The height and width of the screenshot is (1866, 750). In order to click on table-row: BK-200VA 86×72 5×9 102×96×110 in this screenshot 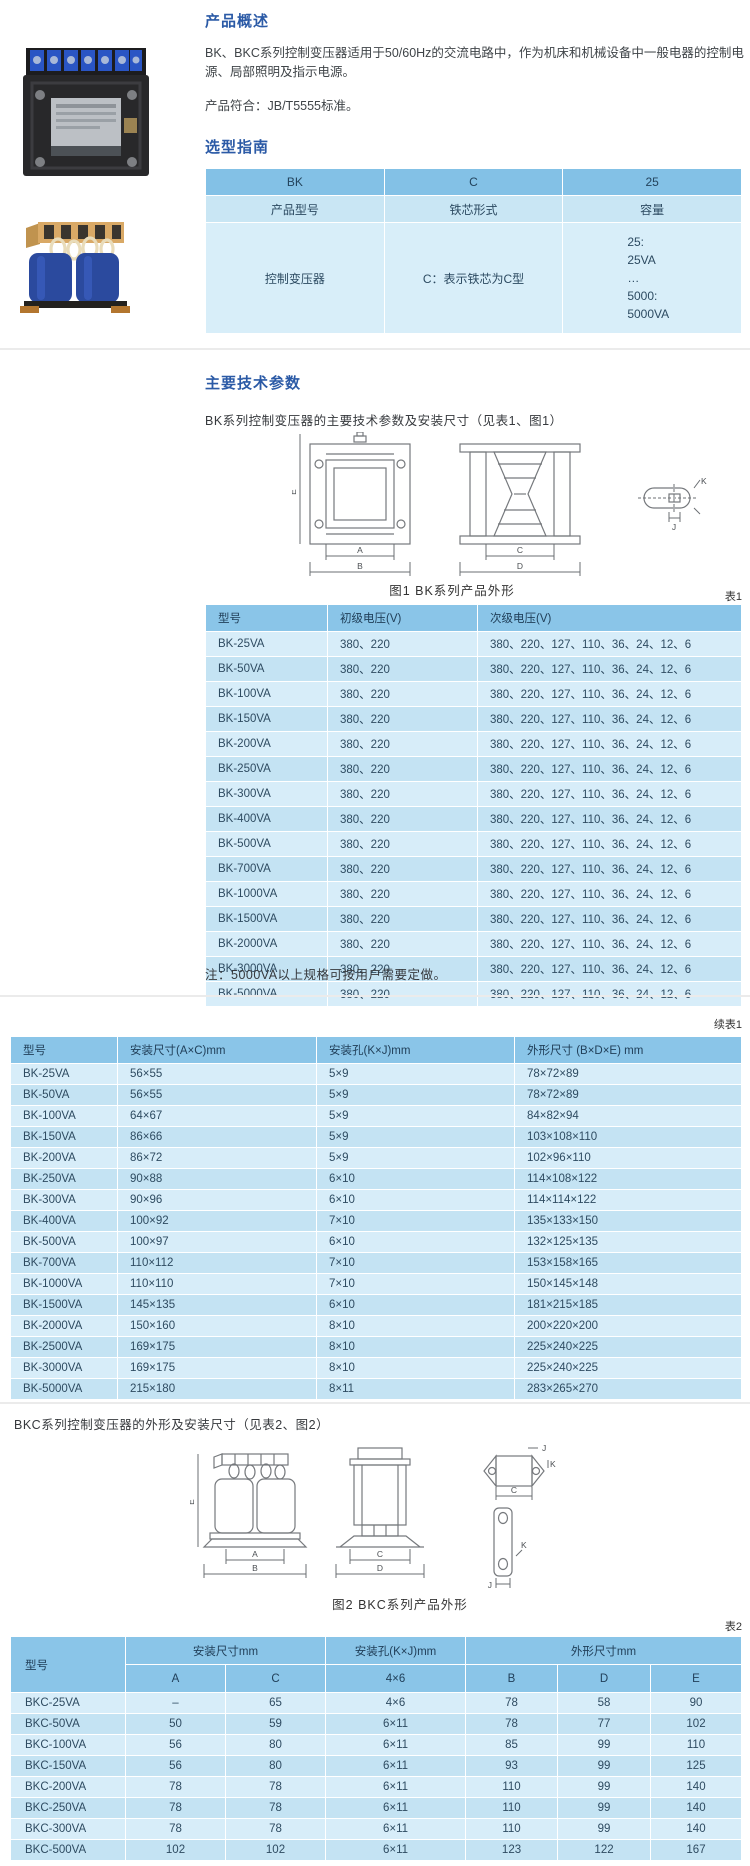, I will do `click(376, 1158)`.